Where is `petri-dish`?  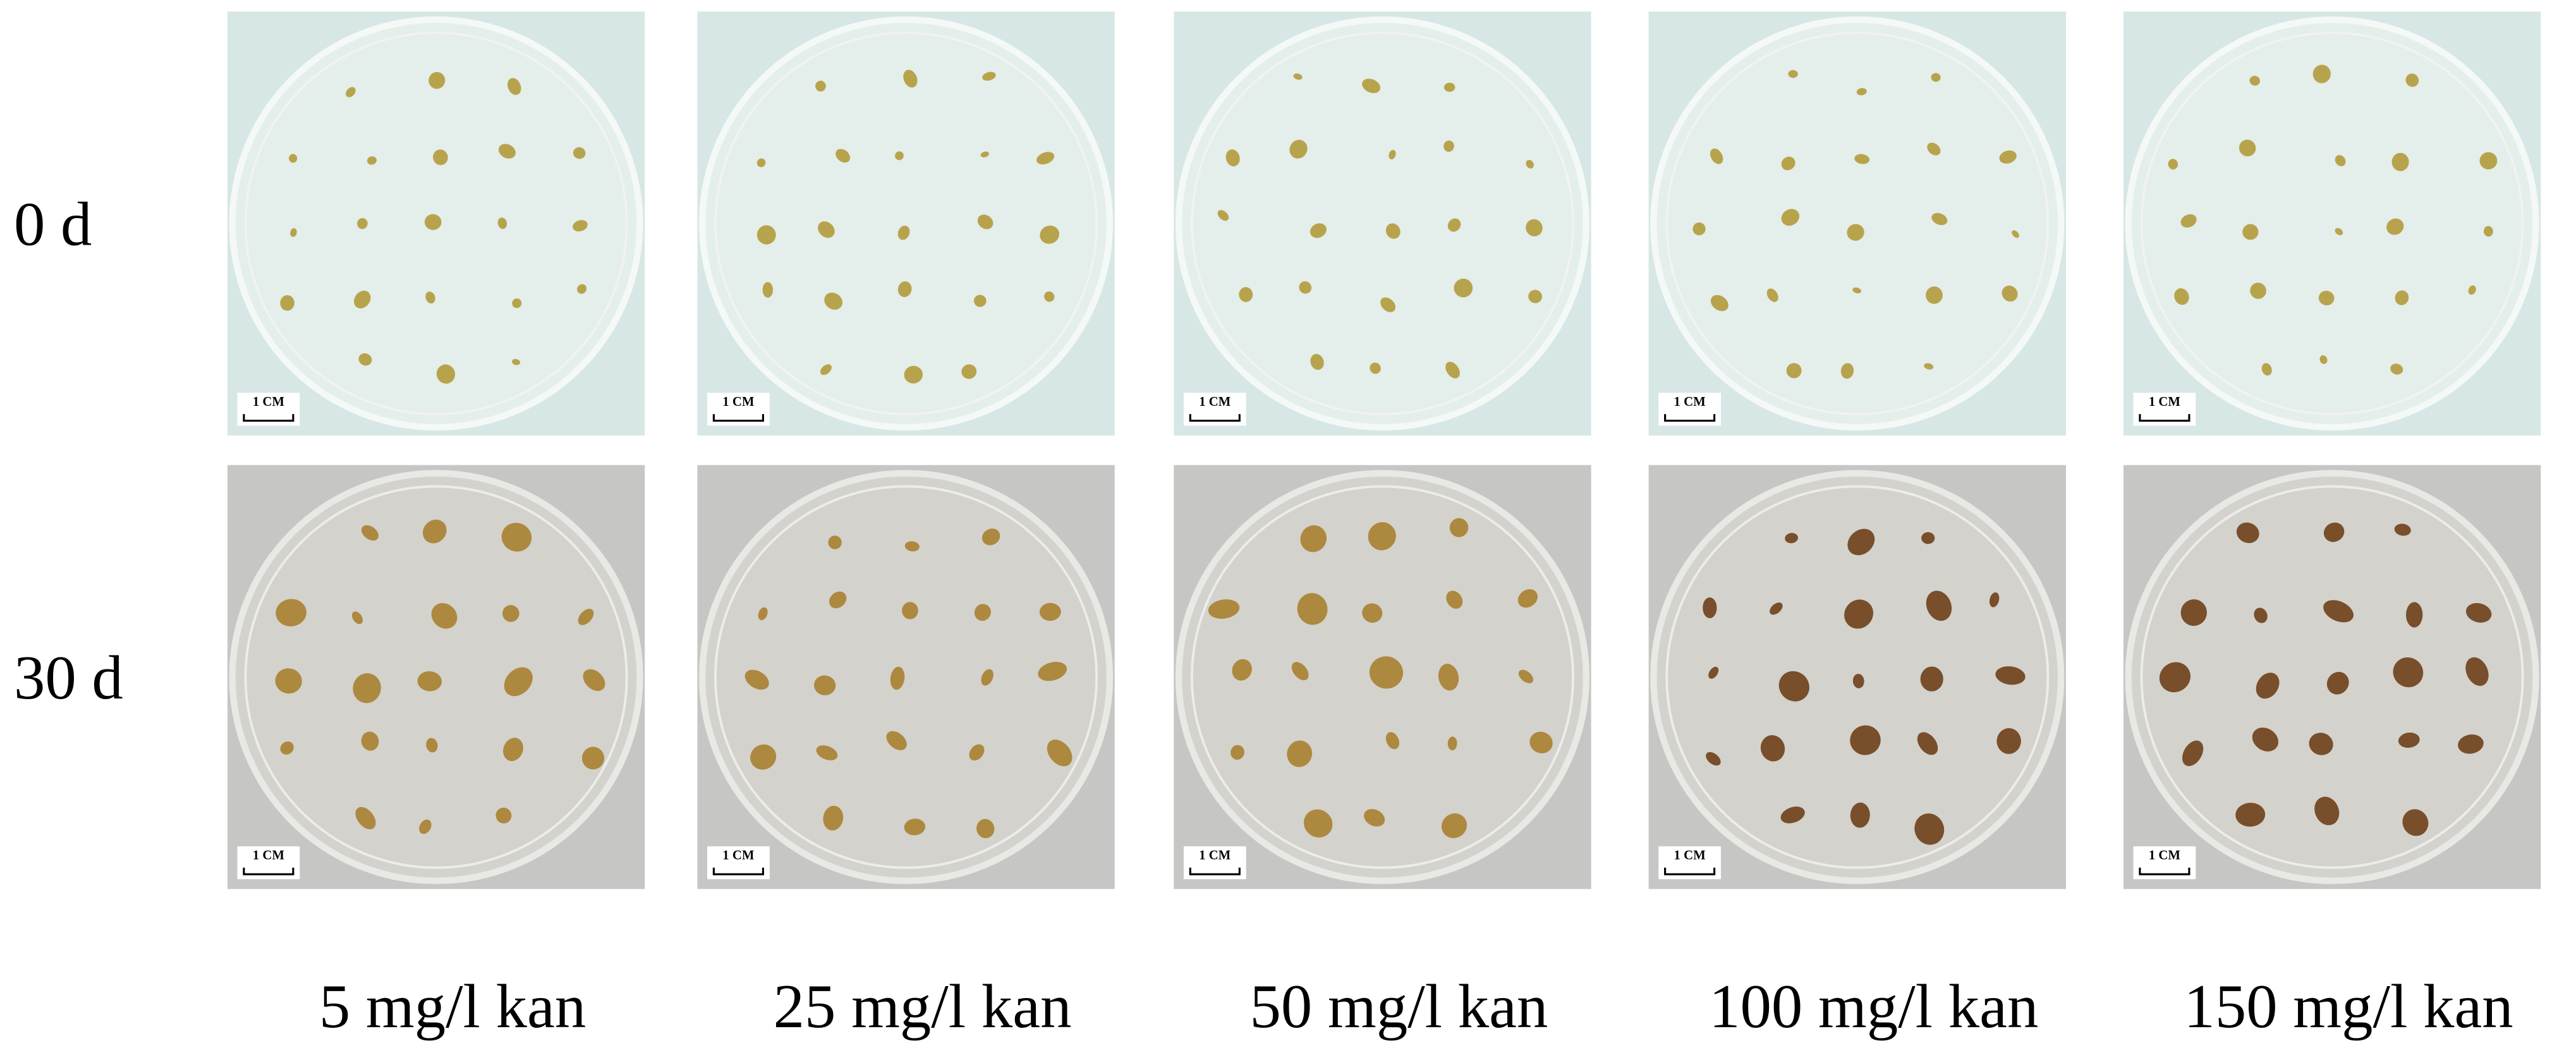
petri-dish is located at coordinates (1857, 224).